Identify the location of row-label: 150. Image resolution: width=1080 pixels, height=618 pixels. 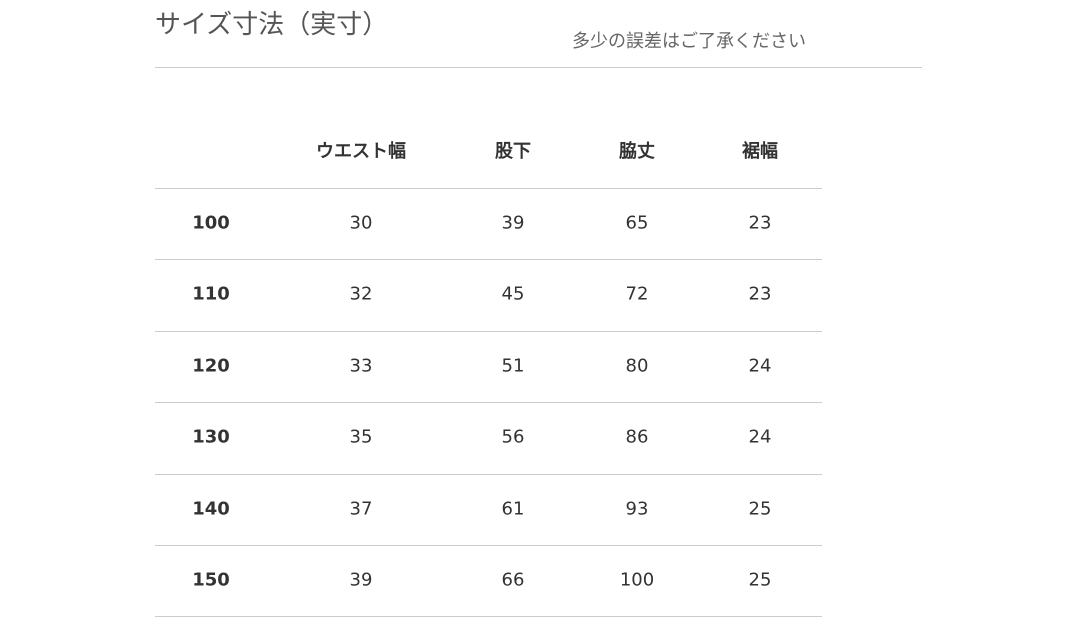
(211, 580).